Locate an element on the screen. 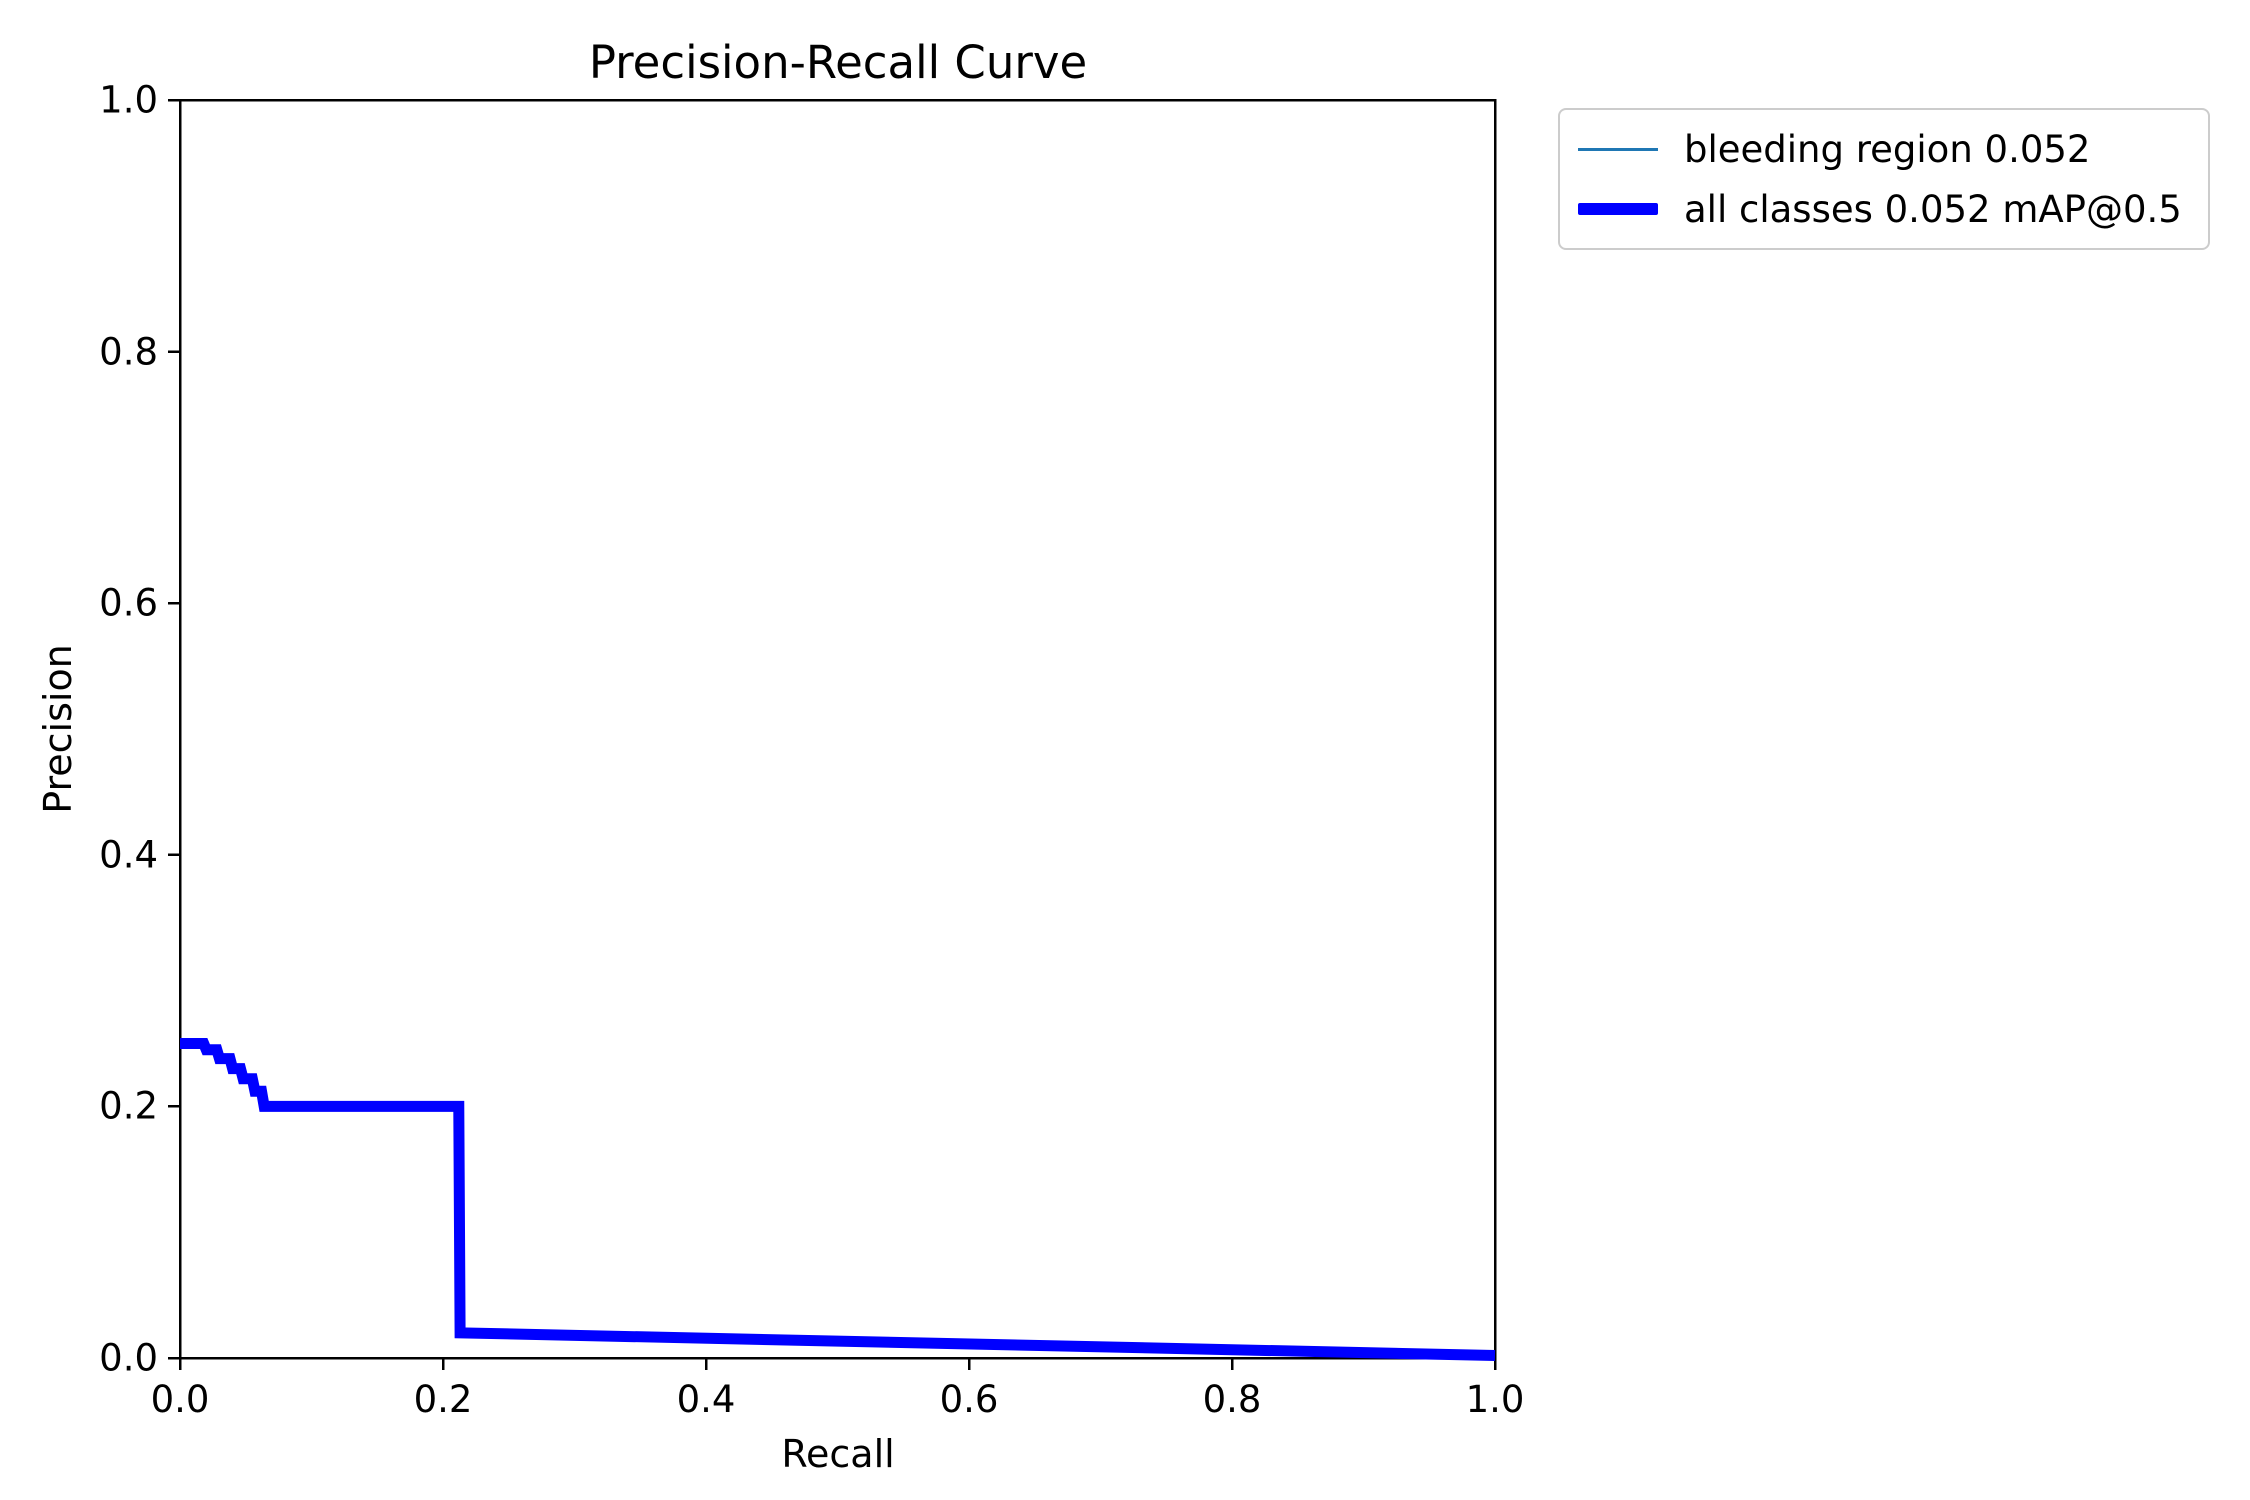 This screenshot has width=2250, height=1500. legend-label-all-classes: all classes 0.052 mAP@0.5 is located at coordinates (1933, 209).